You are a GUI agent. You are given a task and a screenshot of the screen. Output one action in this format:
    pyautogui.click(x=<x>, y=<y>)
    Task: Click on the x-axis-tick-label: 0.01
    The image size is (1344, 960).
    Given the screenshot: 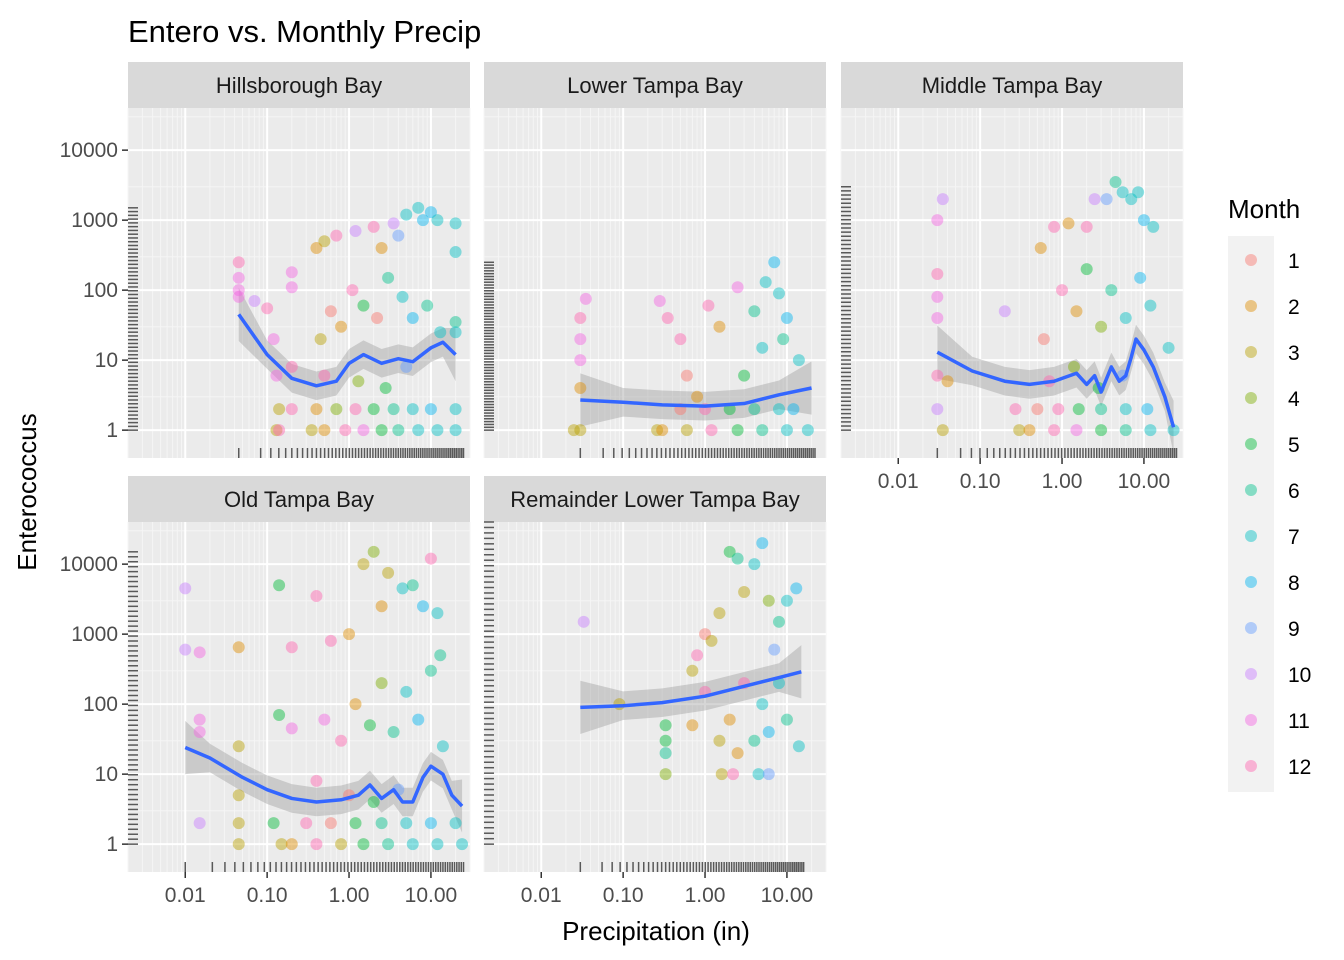 What is the action you would take?
    pyautogui.click(x=898, y=481)
    